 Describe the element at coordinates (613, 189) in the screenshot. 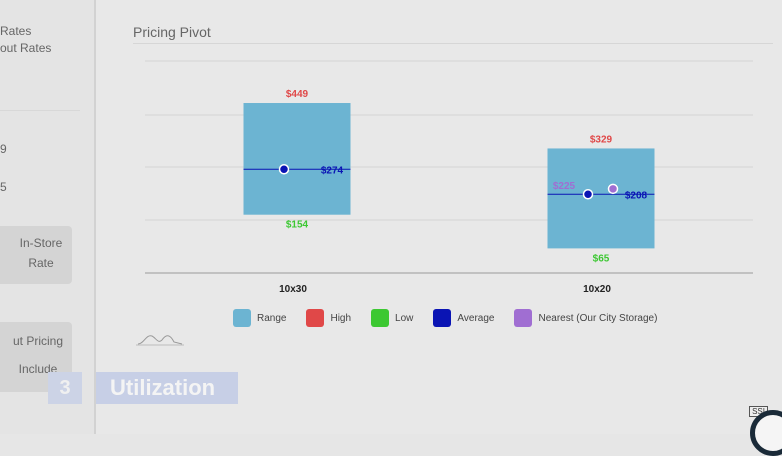

I see `nearest-point-10x20` at that location.